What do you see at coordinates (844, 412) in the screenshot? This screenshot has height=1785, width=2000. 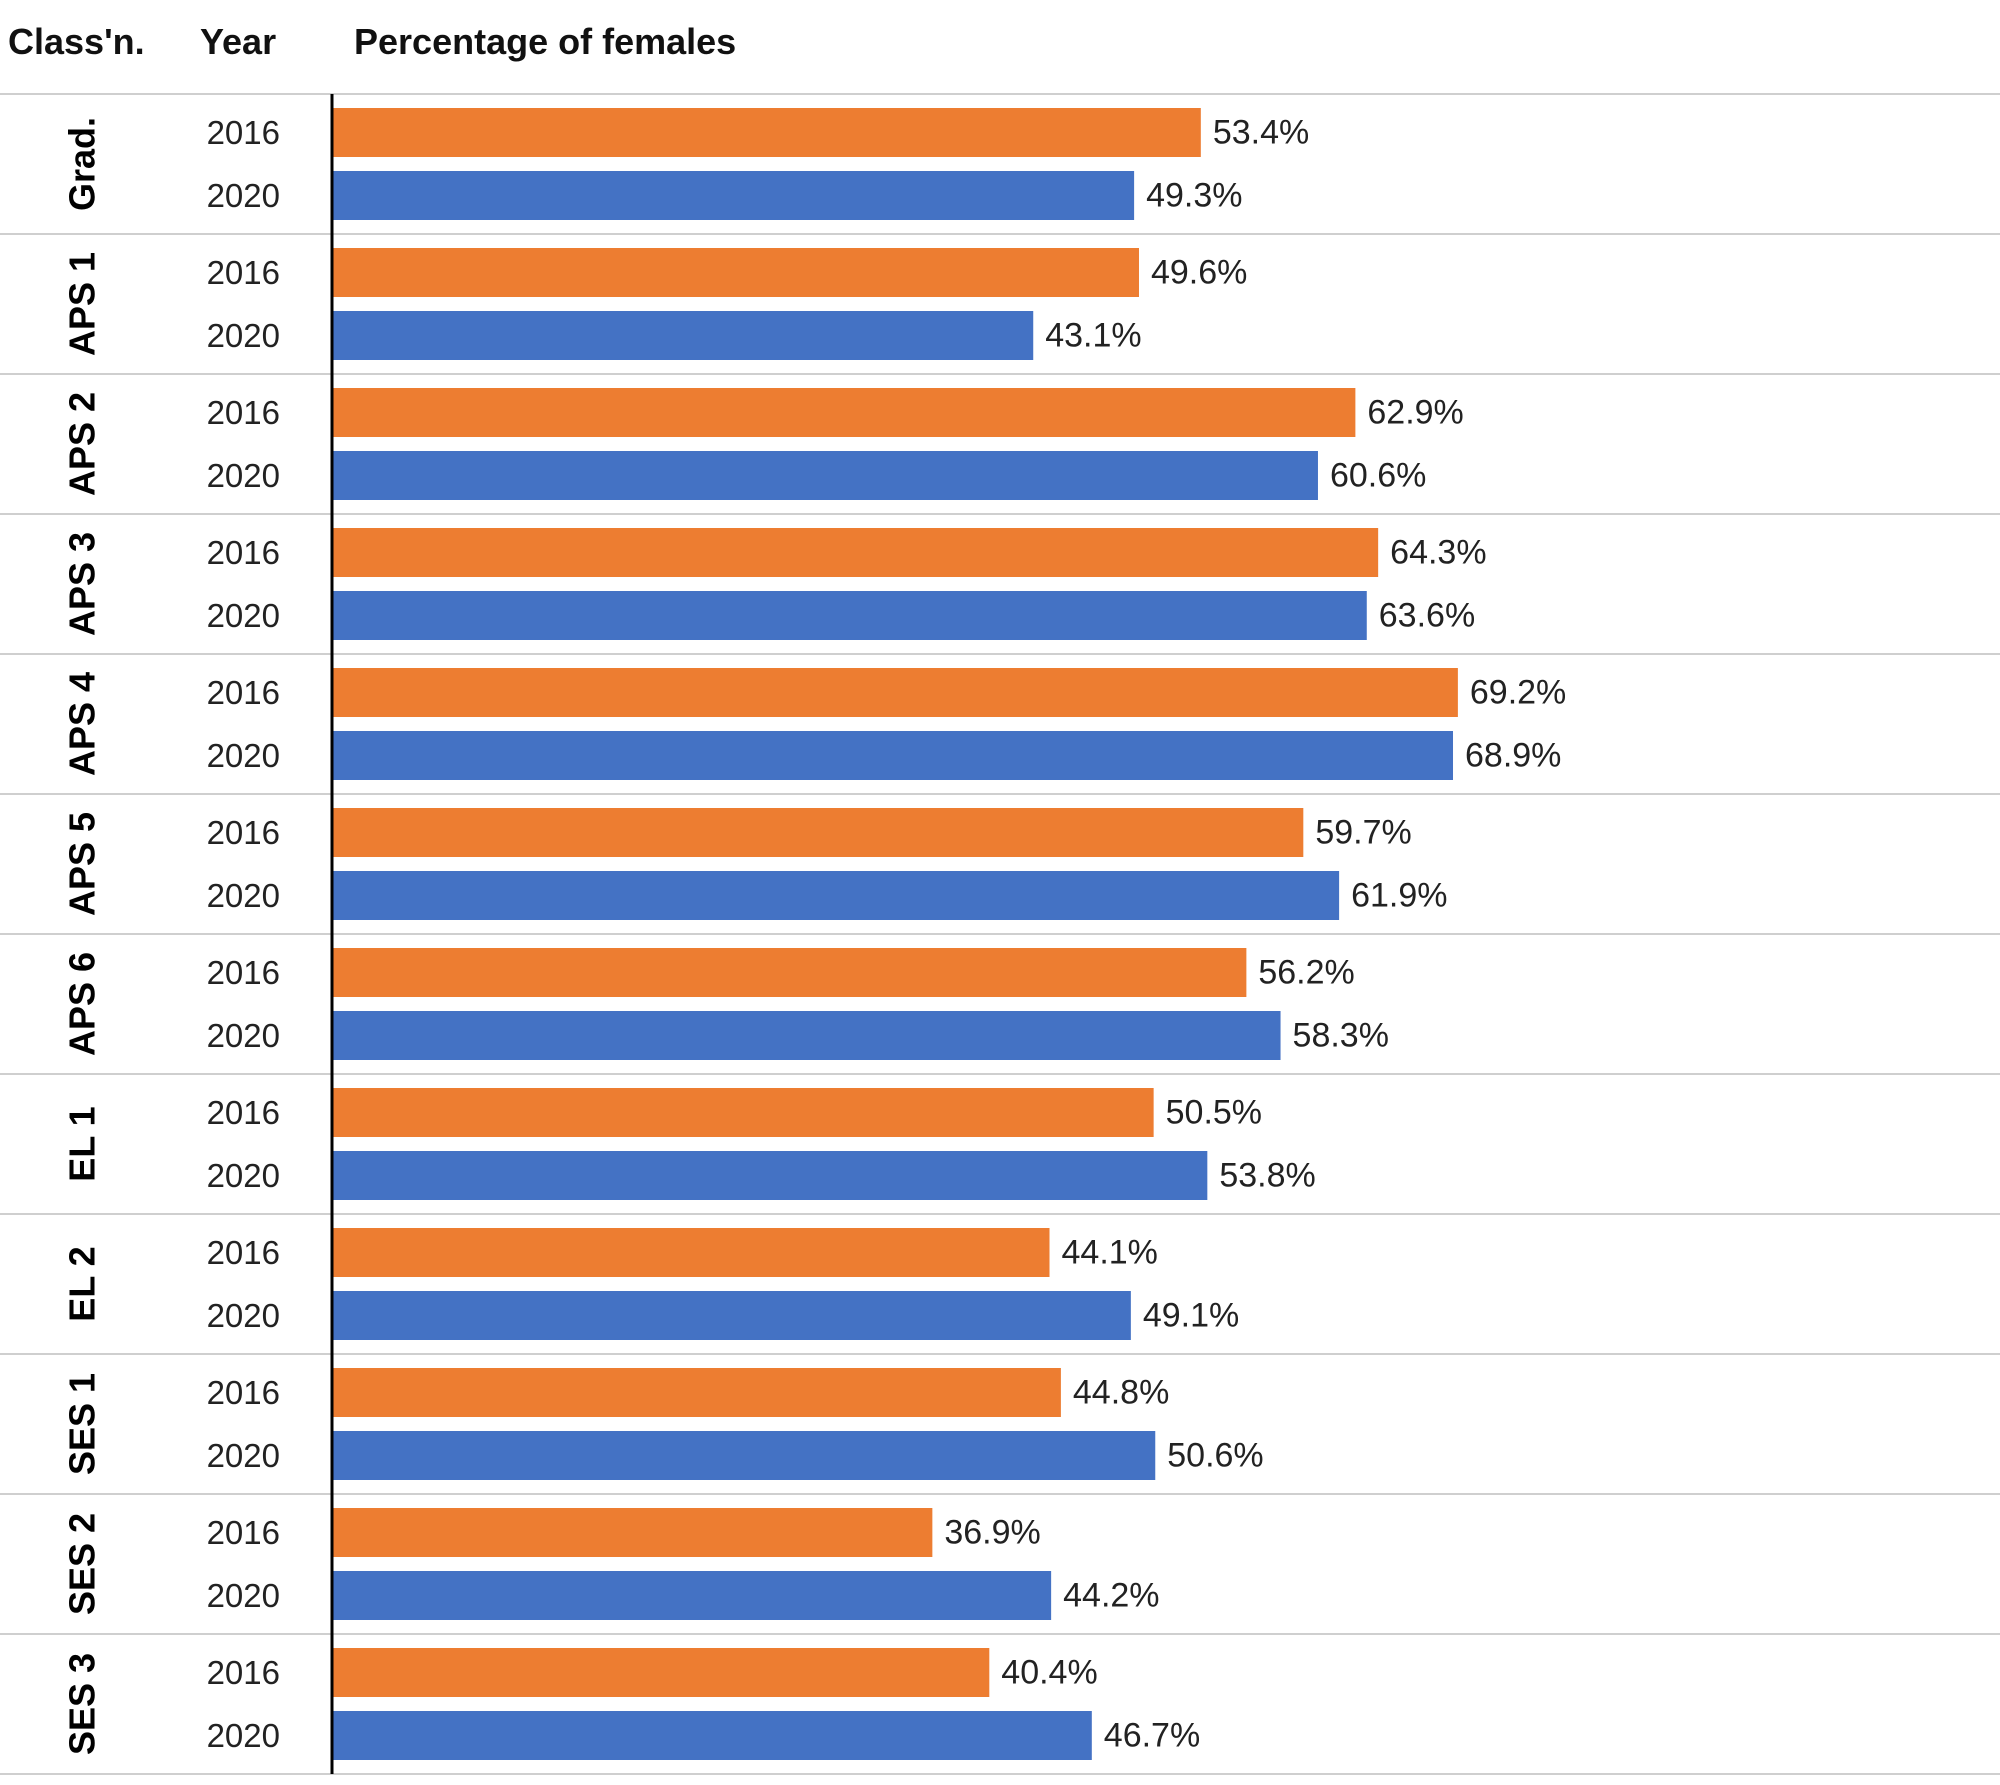 I see `bar-aps-2-2016` at bounding box center [844, 412].